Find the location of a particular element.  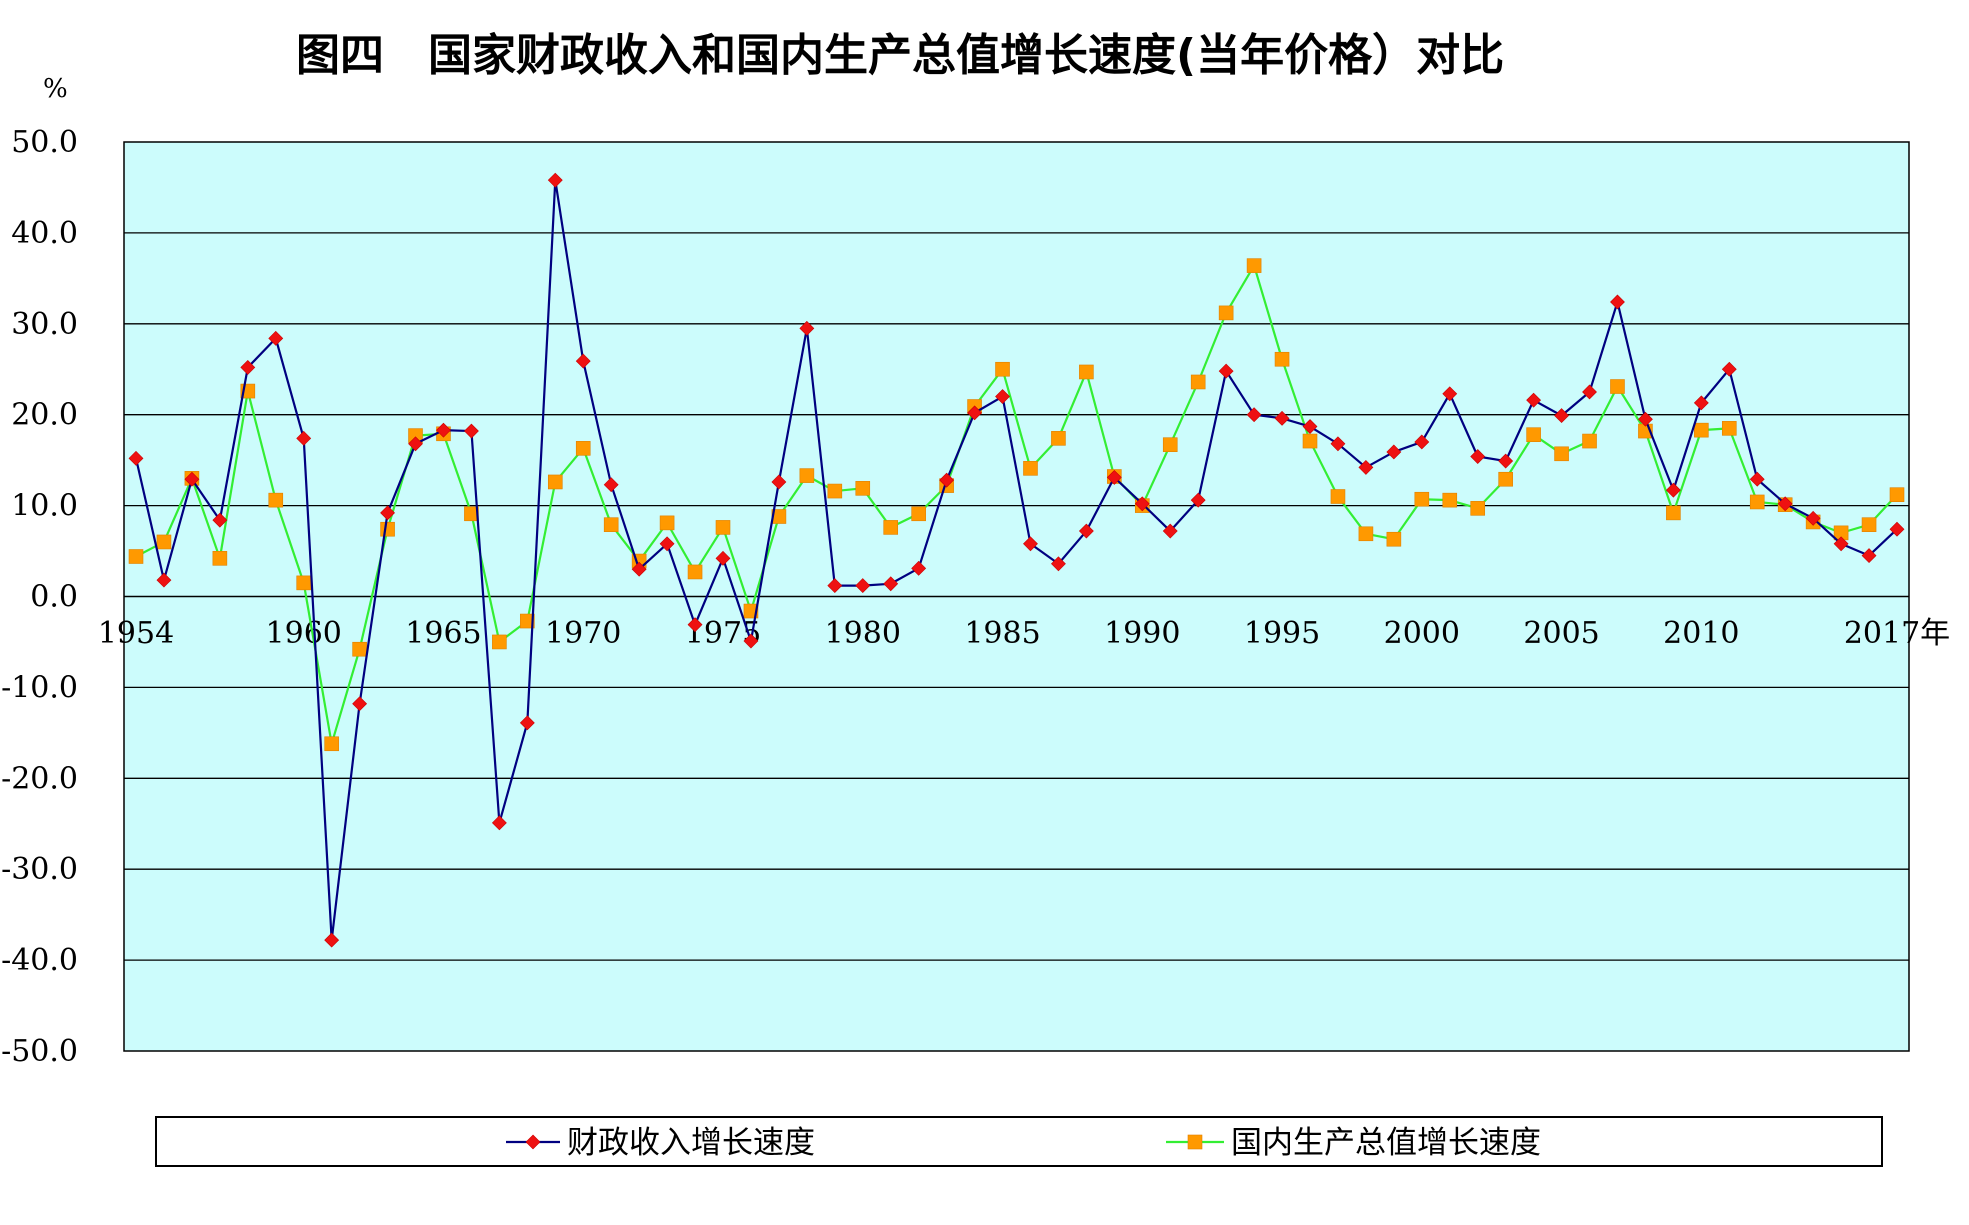

legend: 财政收入增长速度 国内生产总值增长速度 is located at coordinates (1019, 1141).